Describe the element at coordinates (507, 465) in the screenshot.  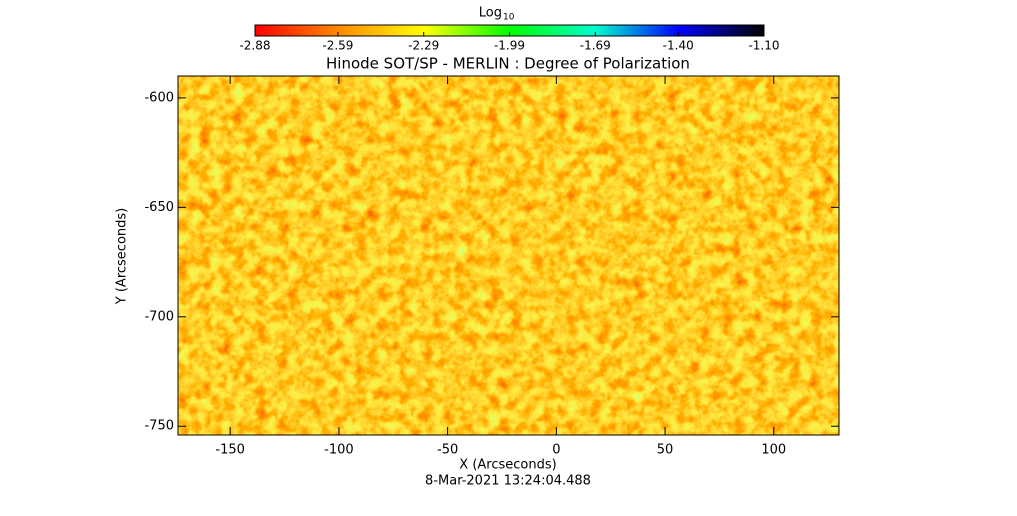
I see `x-axis-label: X (Arcseconds)` at that location.